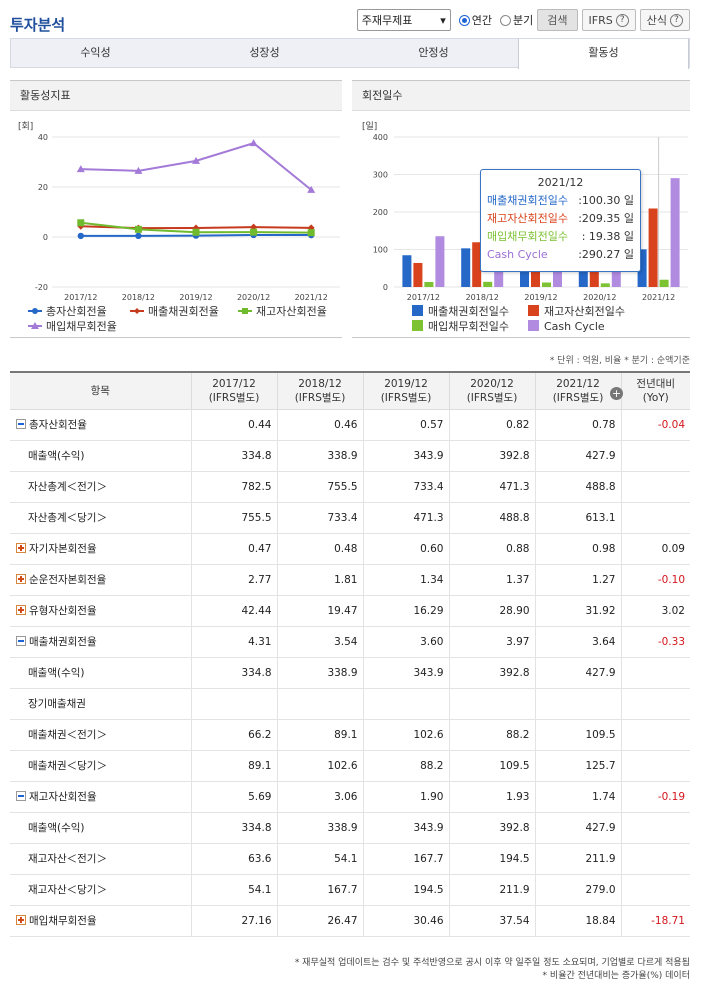  Describe the element at coordinates (245, 311) in the screenshot. I see `legend-marker` at that location.